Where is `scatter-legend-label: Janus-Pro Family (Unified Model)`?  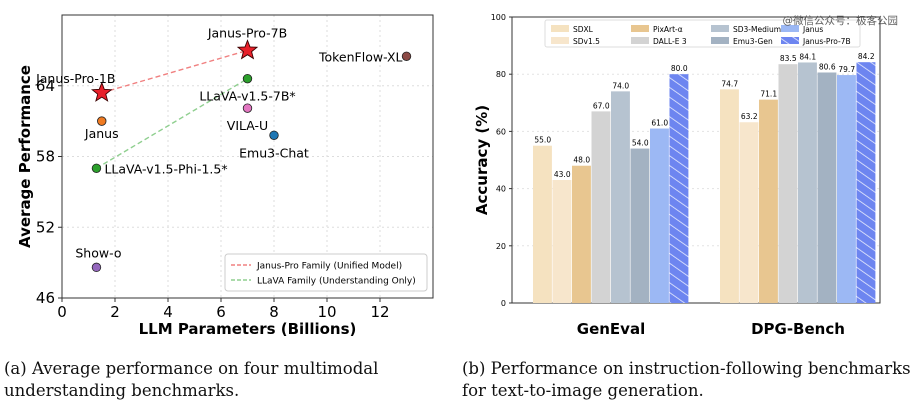 scatter-legend-label: Janus-Pro Family (Unified Model) is located at coordinates (329, 267).